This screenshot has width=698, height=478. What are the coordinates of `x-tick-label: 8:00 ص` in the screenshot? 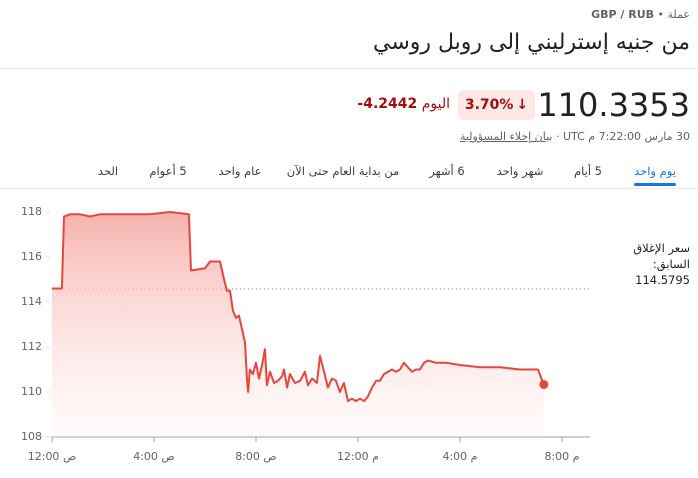 It's located at (256, 456).